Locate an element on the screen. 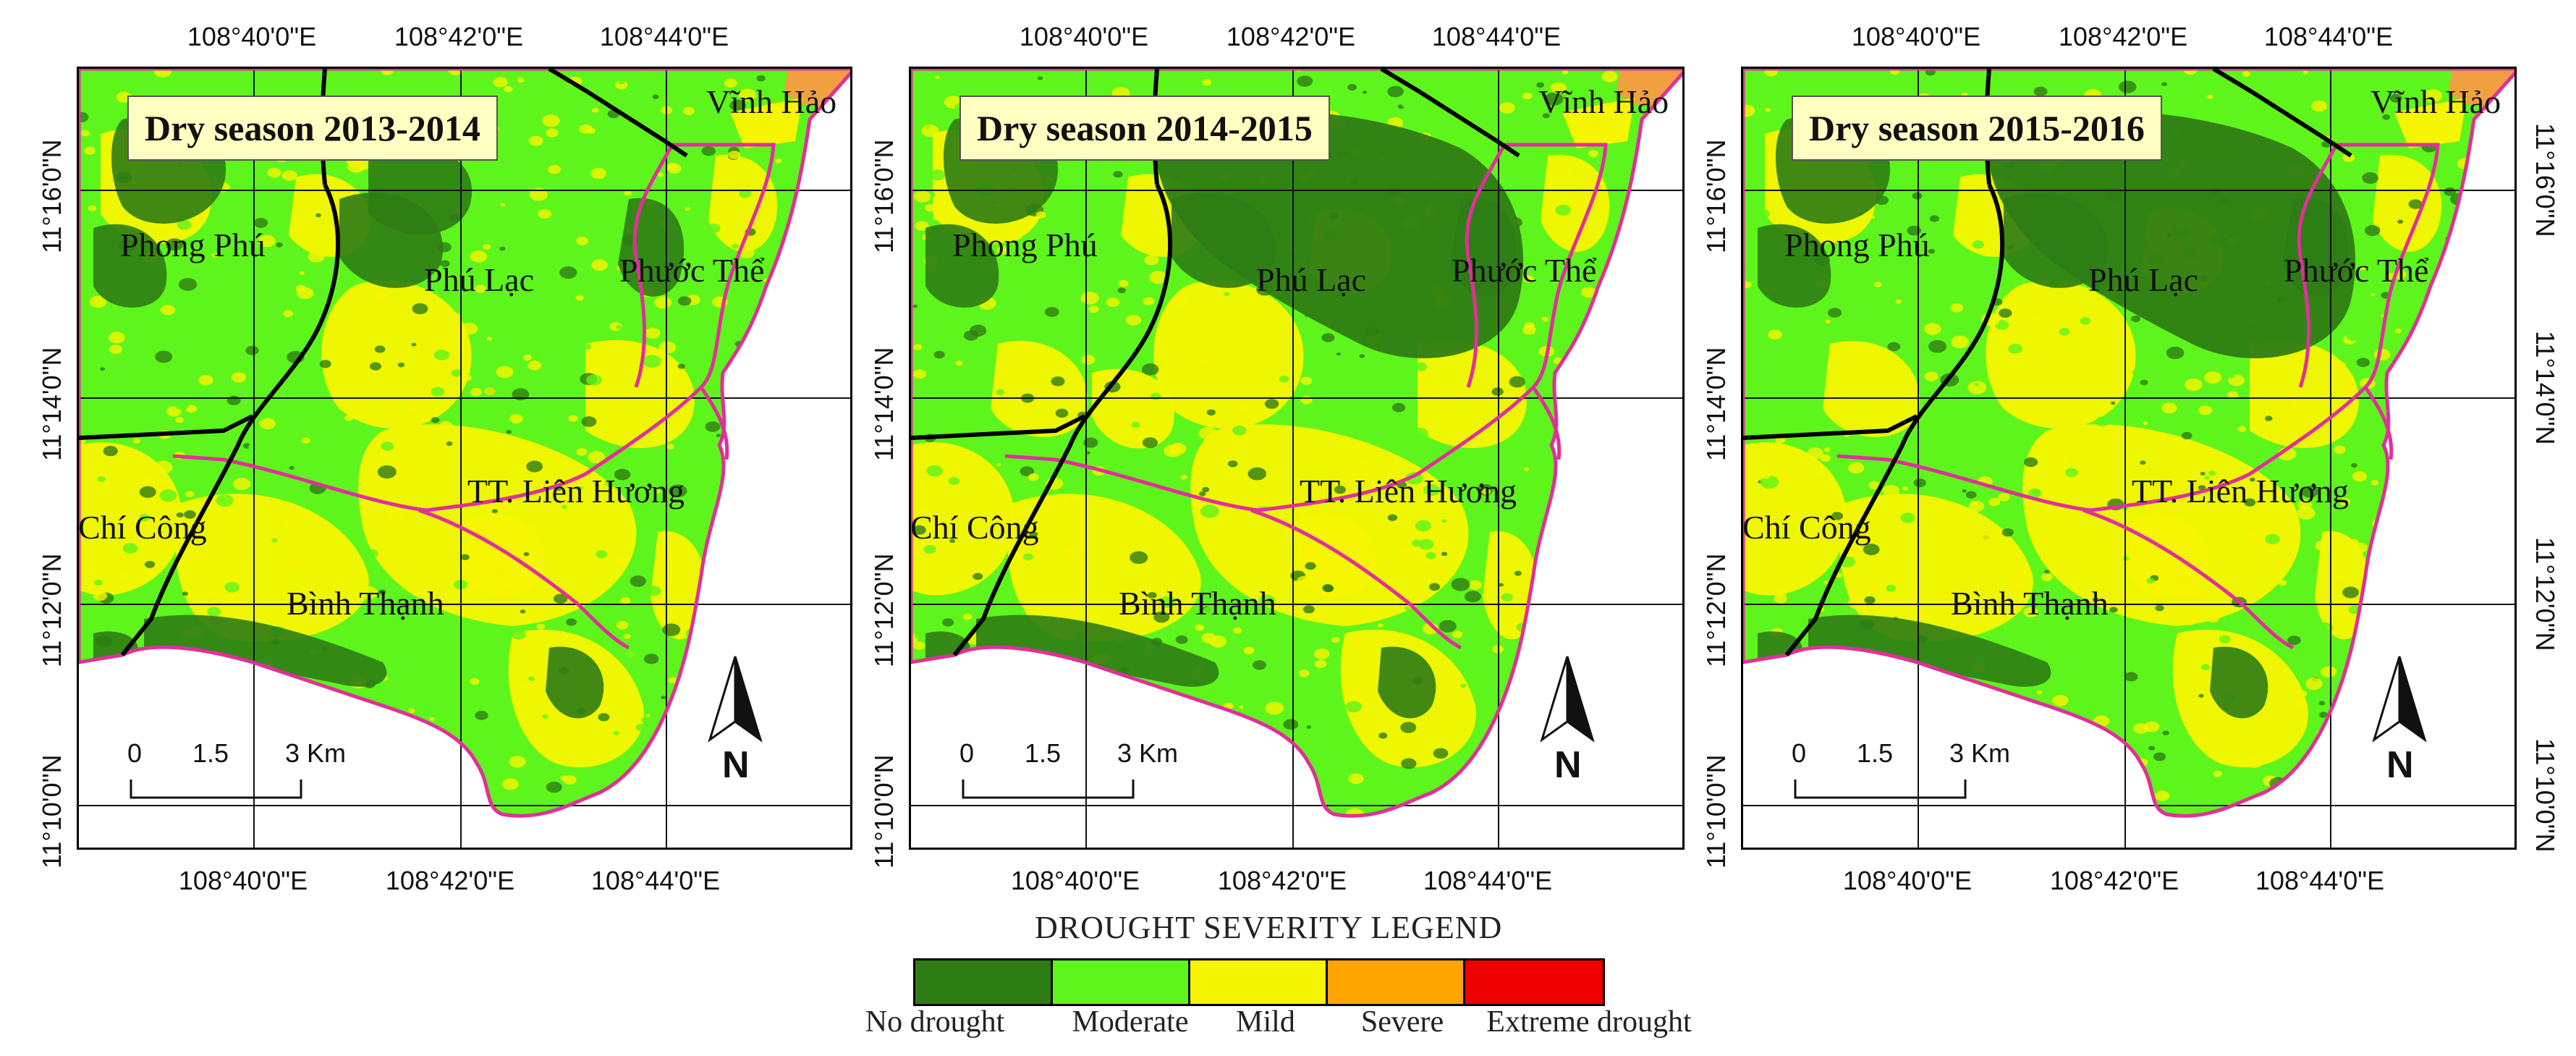  legend-swatch-mild is located at coordinates (1259, 982).